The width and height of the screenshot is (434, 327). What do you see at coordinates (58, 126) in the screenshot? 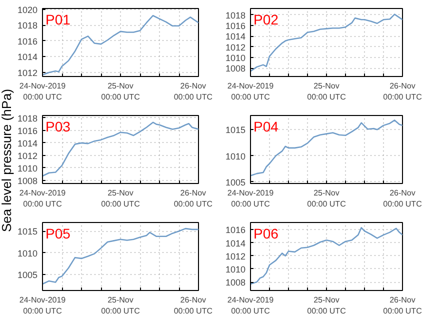
I see `chart-title: P03` at bounding box center [58, 126].